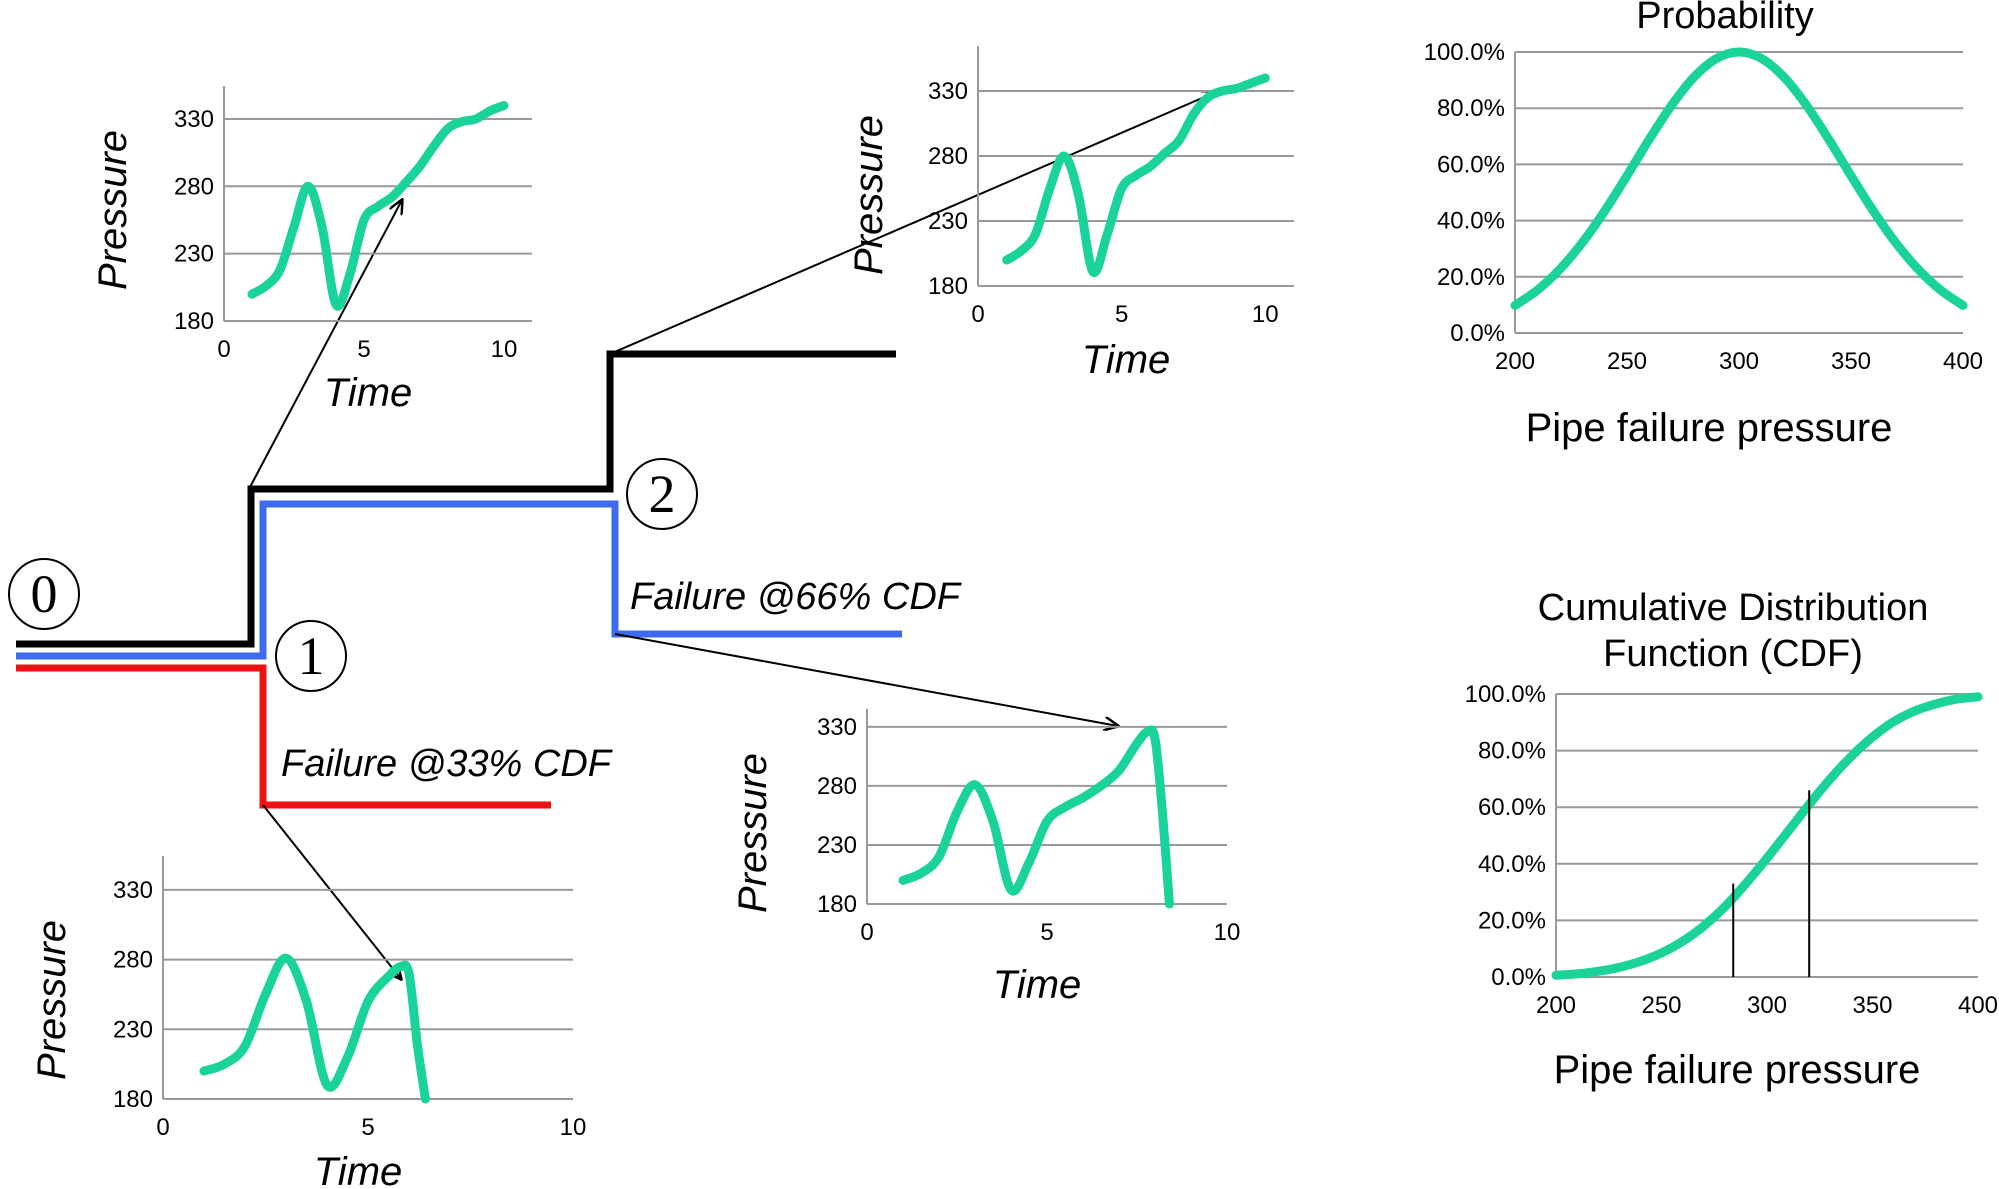 This screenshot has width=1999, height=1189. What do you see at coordinates (1724, 18) in the screenshot?
I see `chart-title: Probability` at bounding box center [1724, 18].